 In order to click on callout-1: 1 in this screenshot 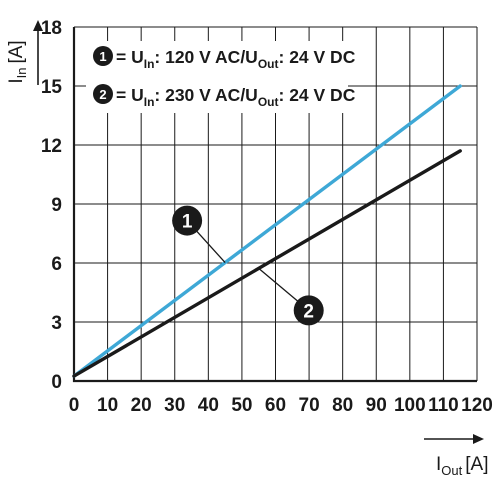, I will do `click(199, 234)`.